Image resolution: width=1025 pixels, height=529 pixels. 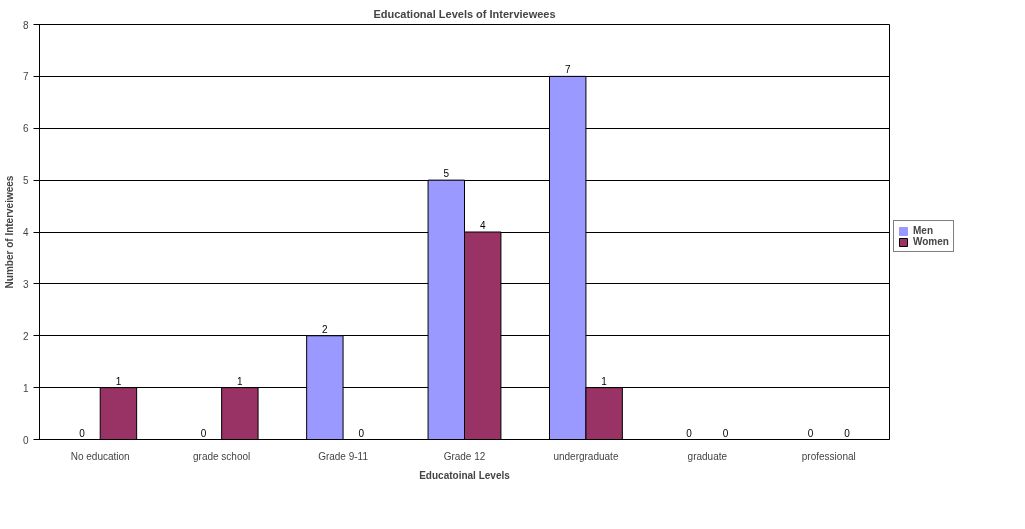 I want to click on y-tick-label: 1, so click(x=25, y=388).